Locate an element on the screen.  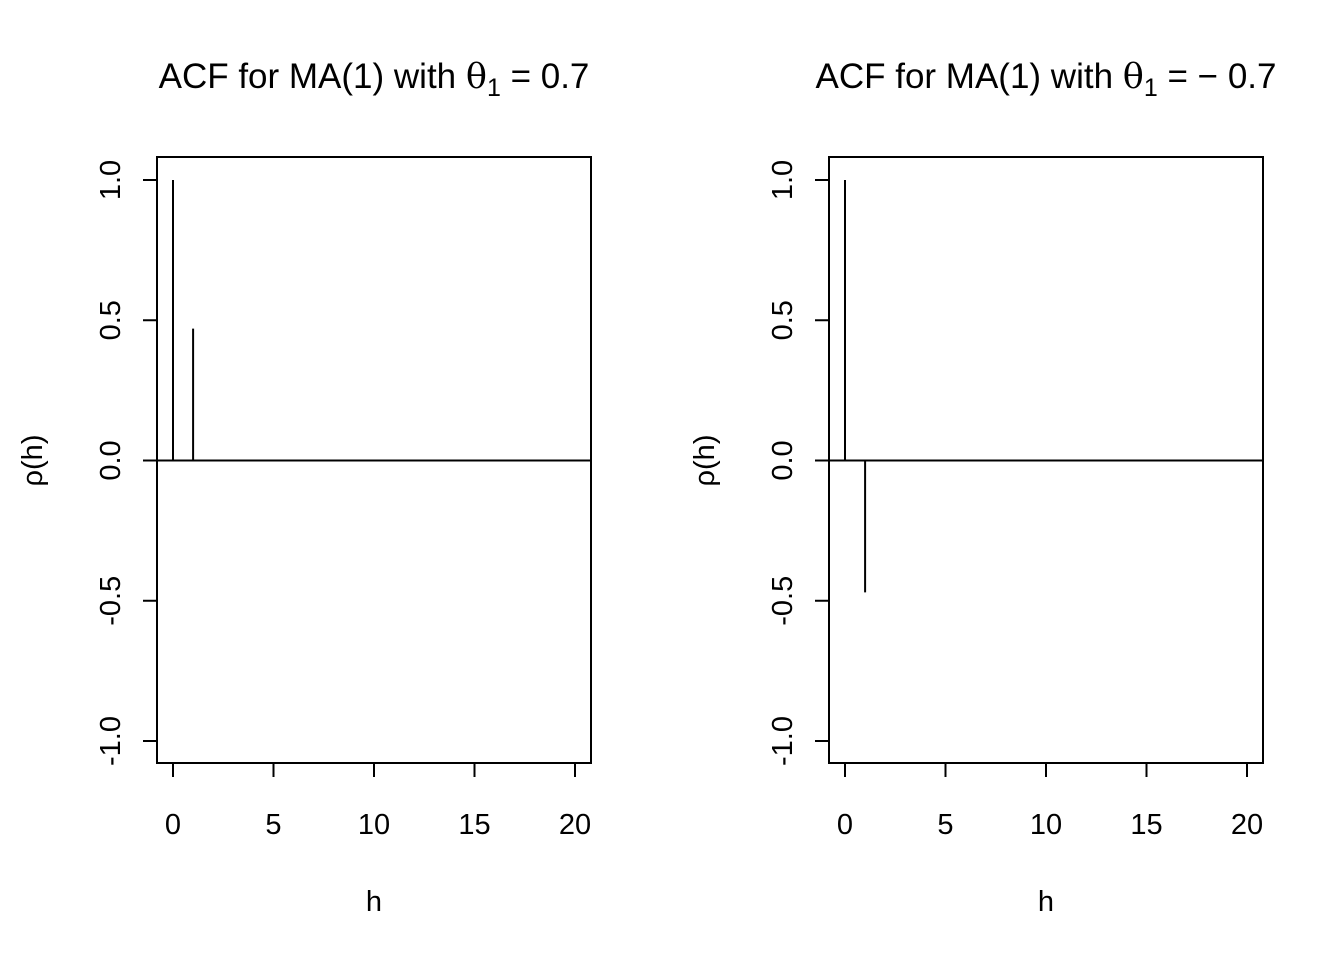
chart-title: ACF for MA(1) with θ1 = − 0.7 is located at coordinates (1046, 79).